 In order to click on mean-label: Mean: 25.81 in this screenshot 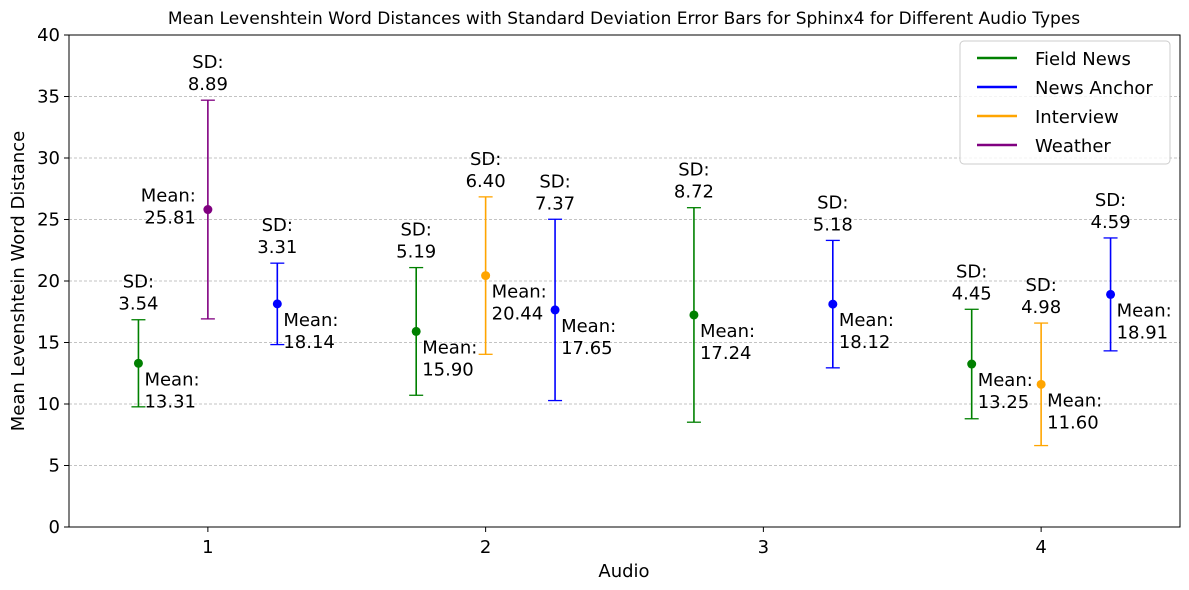, I will do `click(168, 207)`.